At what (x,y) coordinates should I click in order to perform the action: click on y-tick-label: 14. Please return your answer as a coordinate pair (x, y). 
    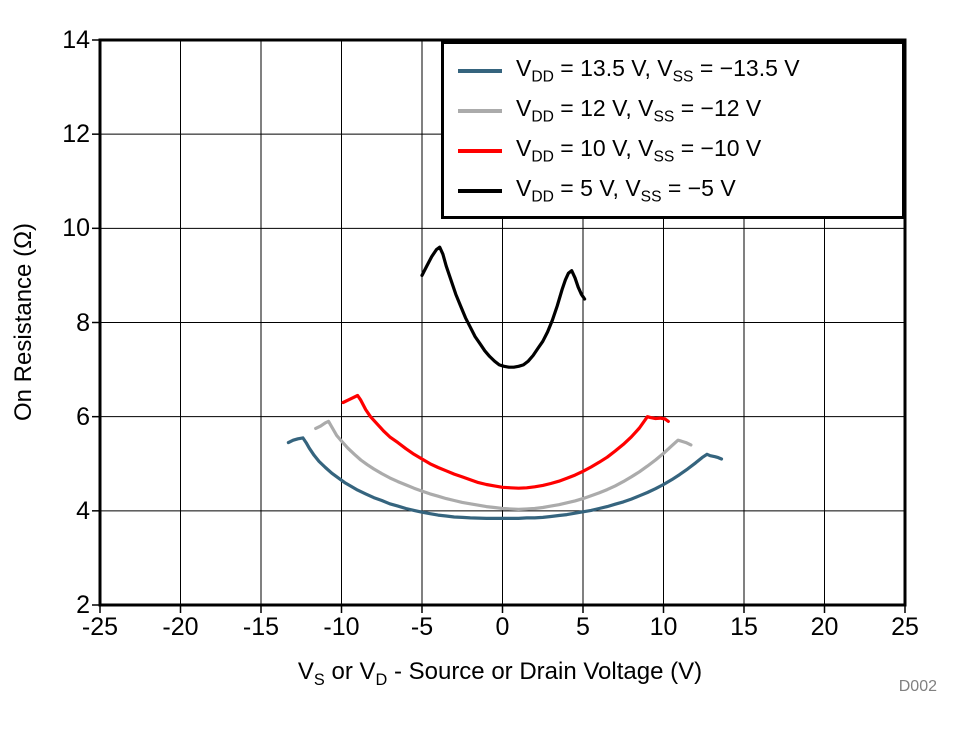
    Looking at the image, I should click on (76, 40).